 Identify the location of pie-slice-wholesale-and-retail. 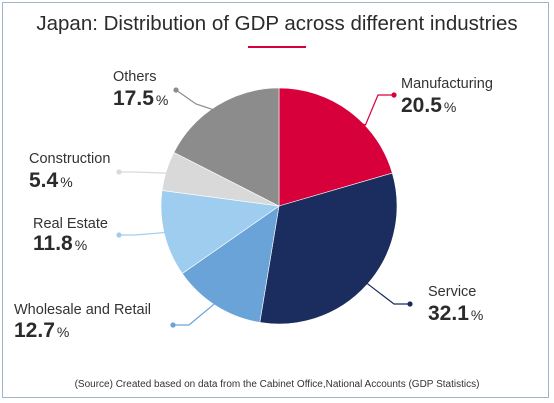
(230, 264).